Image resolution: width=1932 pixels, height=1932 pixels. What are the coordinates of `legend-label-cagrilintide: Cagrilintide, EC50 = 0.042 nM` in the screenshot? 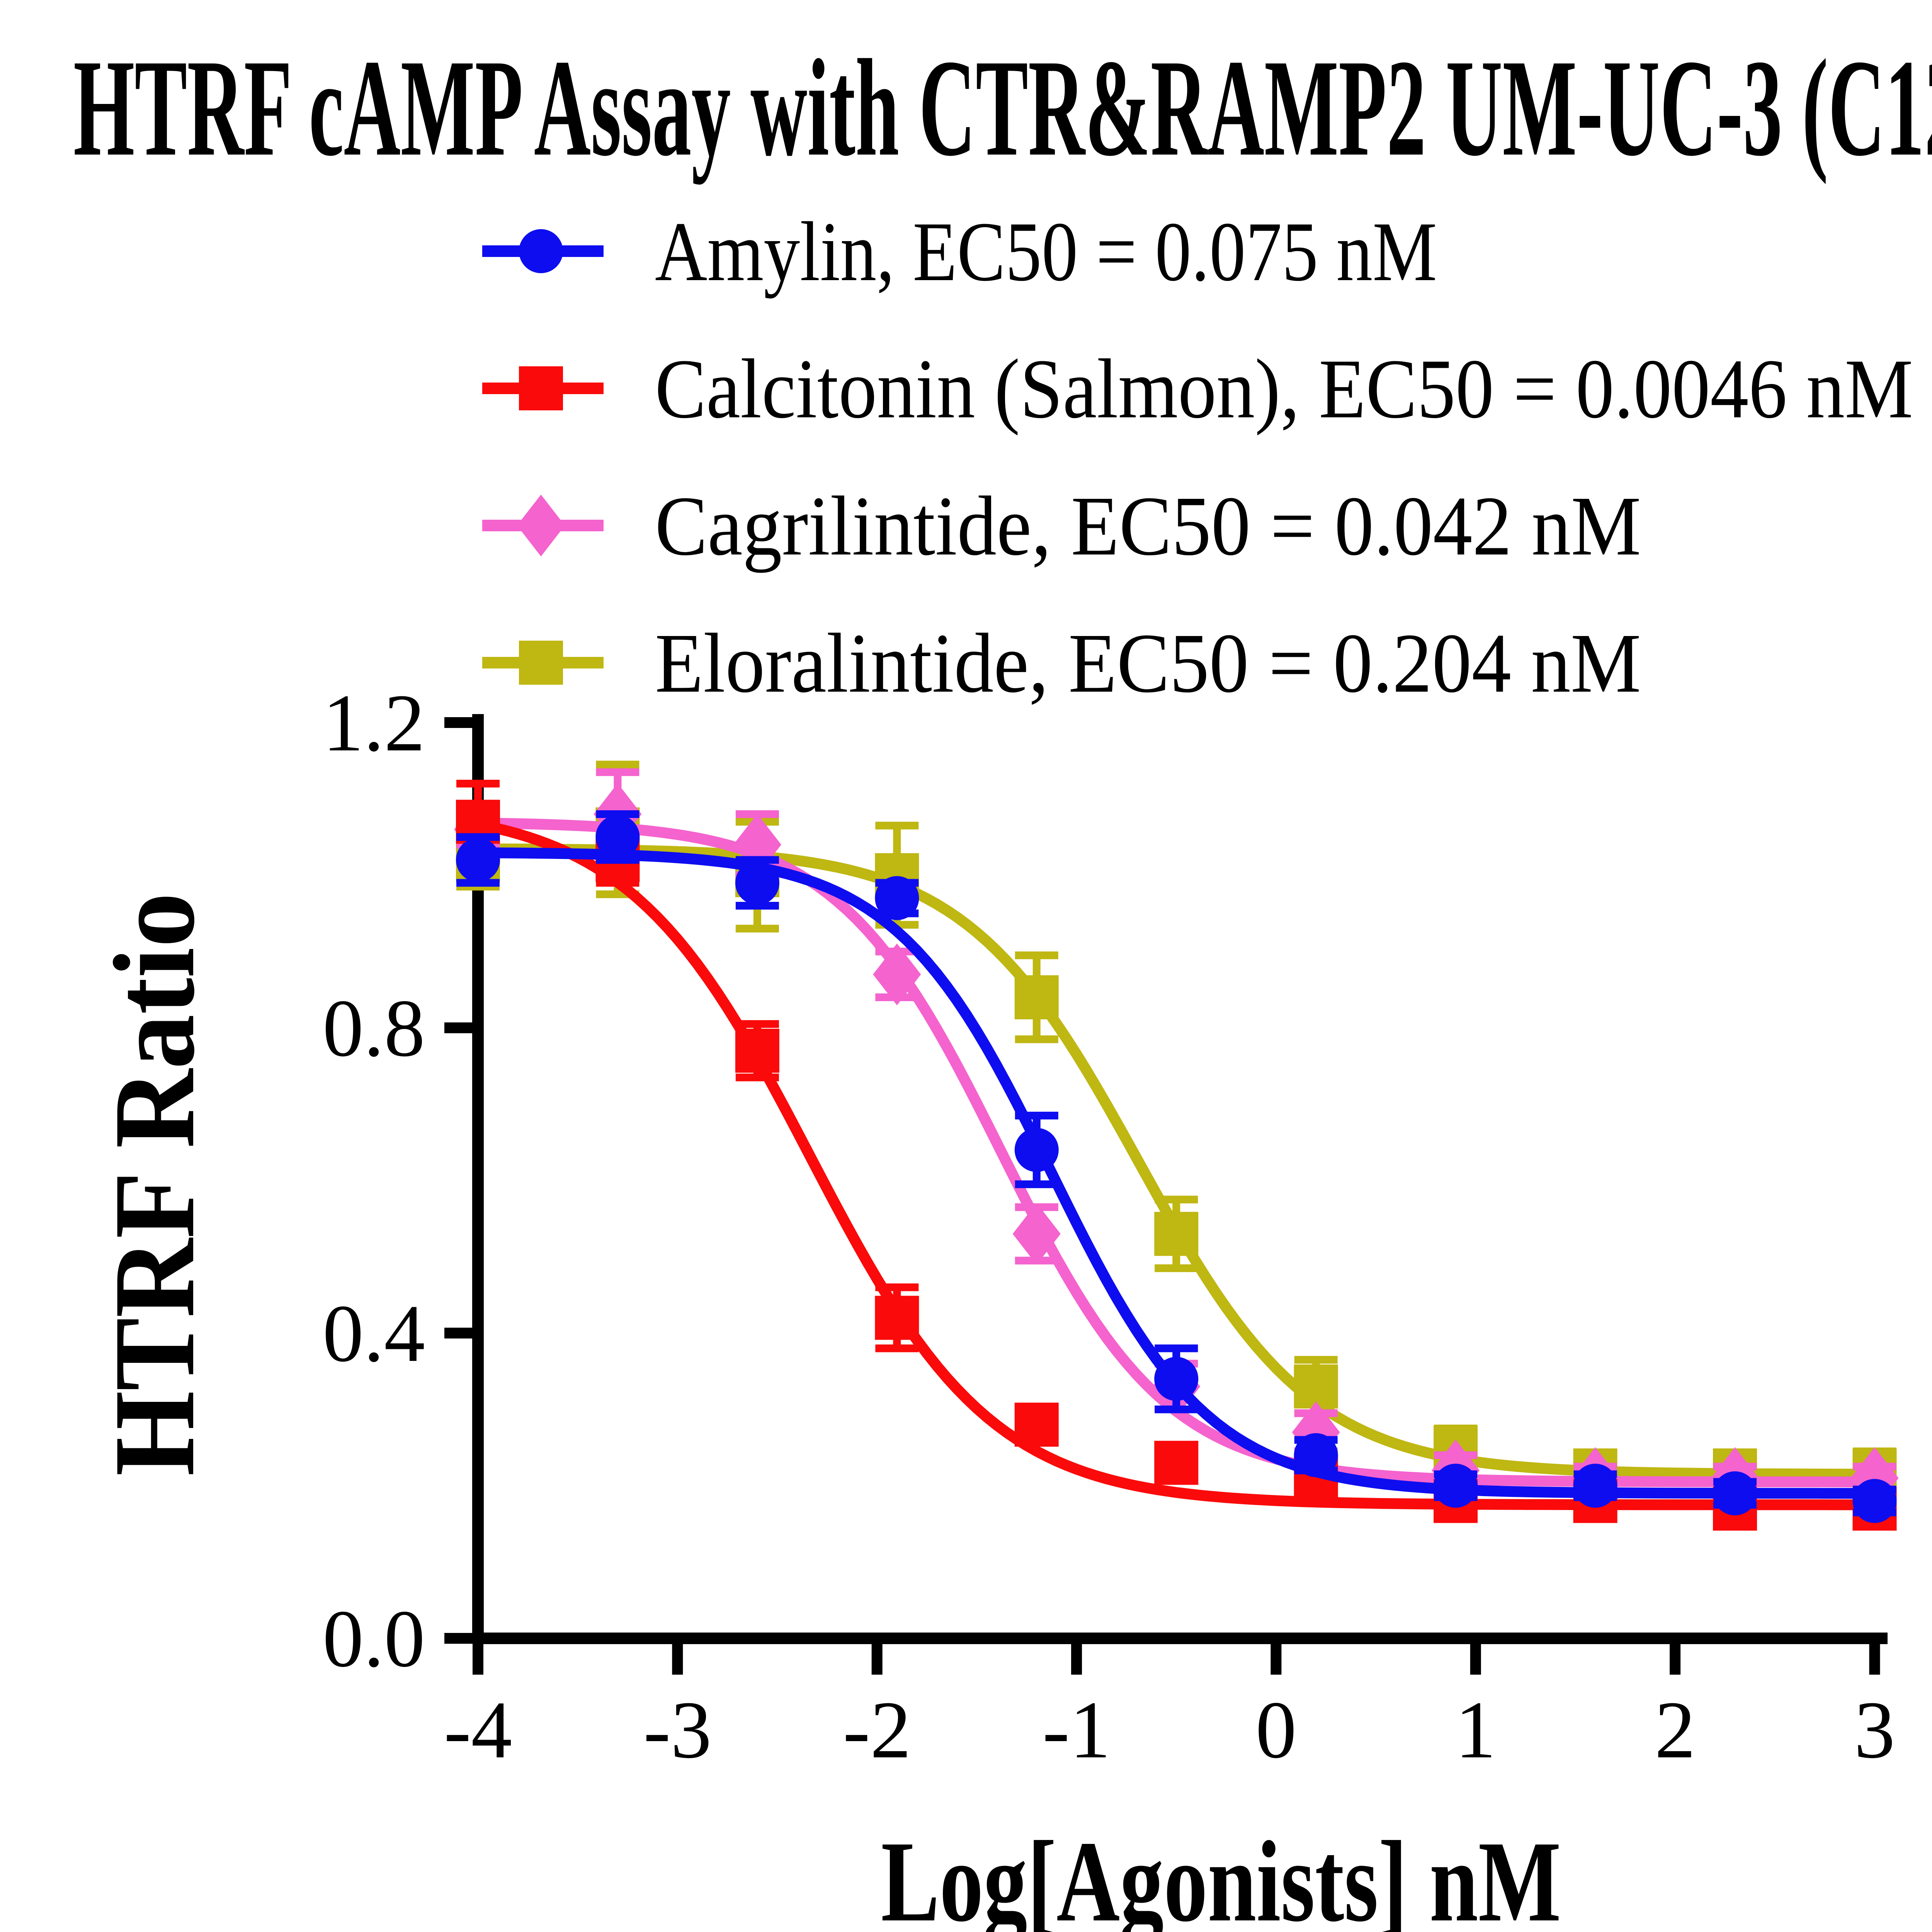 It's located at (1148, 526).